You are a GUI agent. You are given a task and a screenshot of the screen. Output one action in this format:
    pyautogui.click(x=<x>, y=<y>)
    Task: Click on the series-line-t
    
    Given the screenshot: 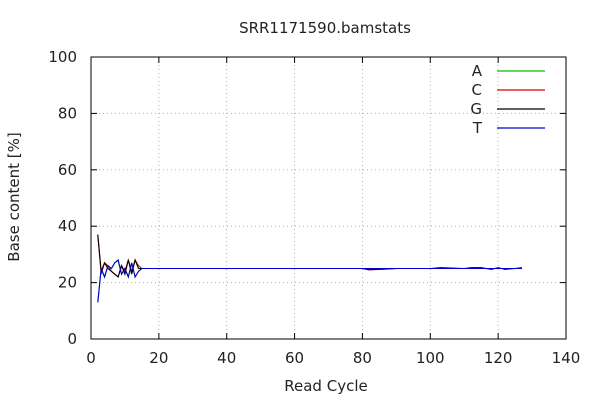 What is the action you would take?
    pyautogui.click(x=309, y=281)
    